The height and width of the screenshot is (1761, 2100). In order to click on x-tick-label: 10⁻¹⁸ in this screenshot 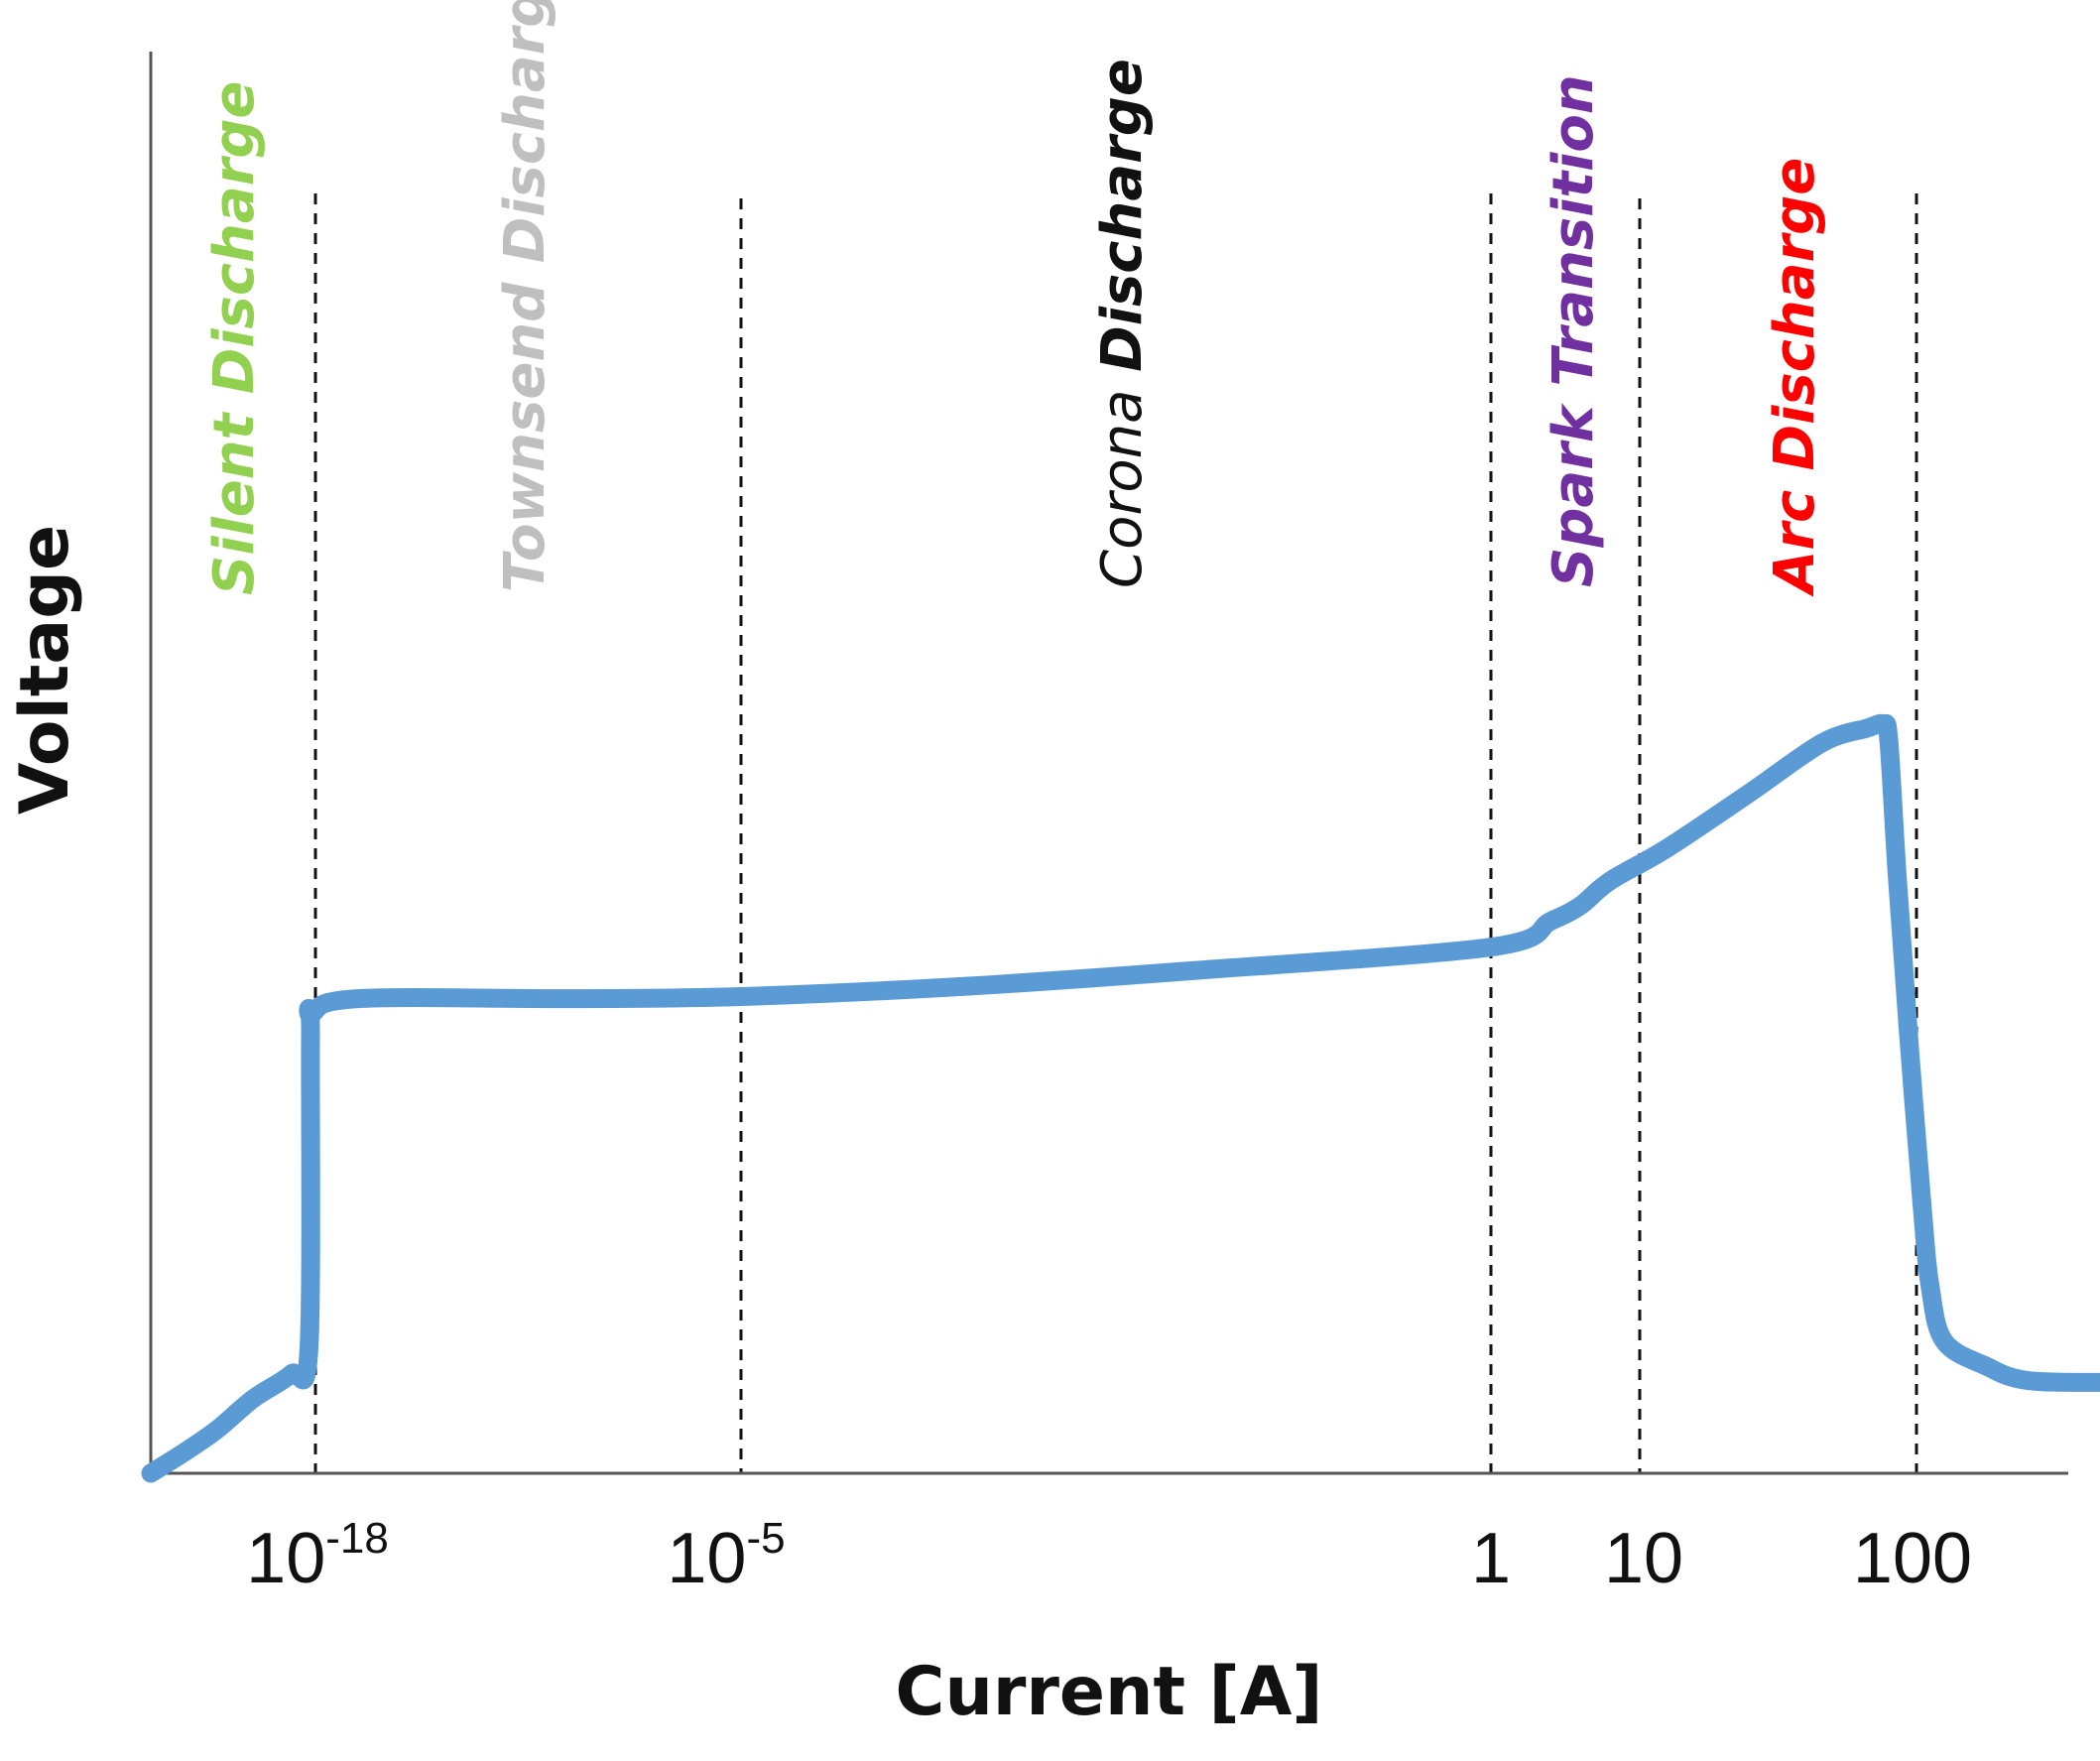, I will do `click(317, 1556)`.